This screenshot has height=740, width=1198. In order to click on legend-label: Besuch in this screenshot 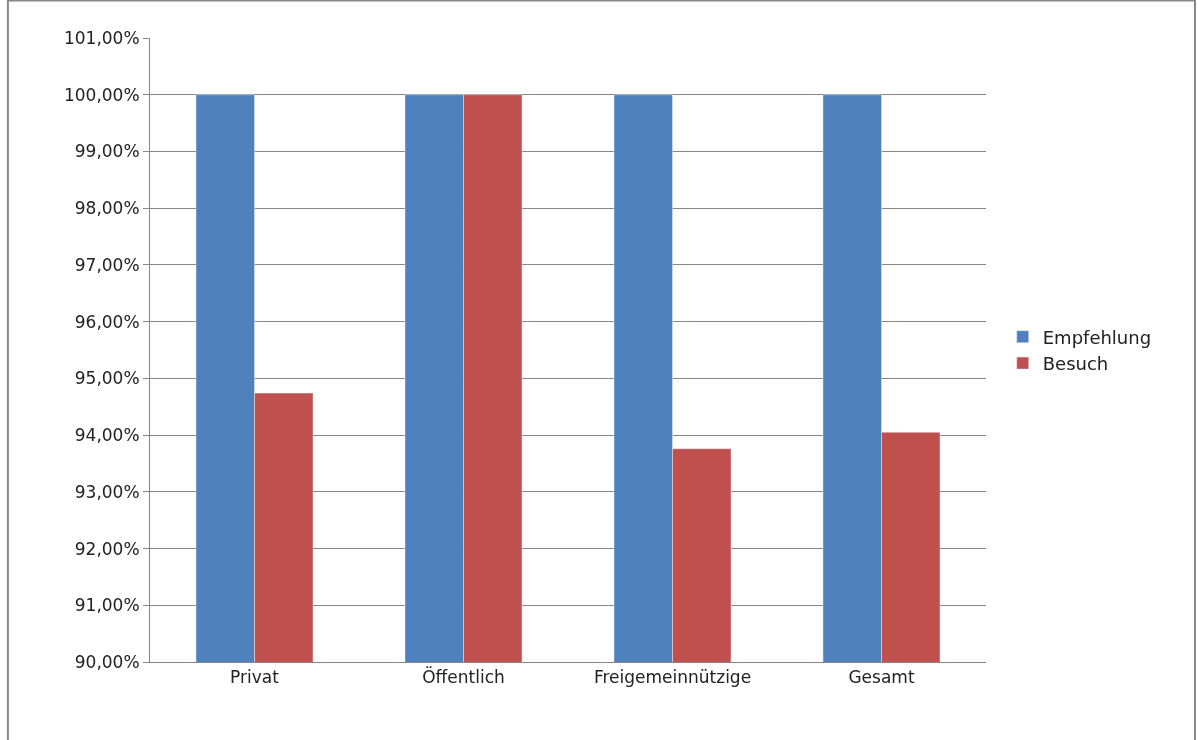, I will do `click(1075, 364)`.